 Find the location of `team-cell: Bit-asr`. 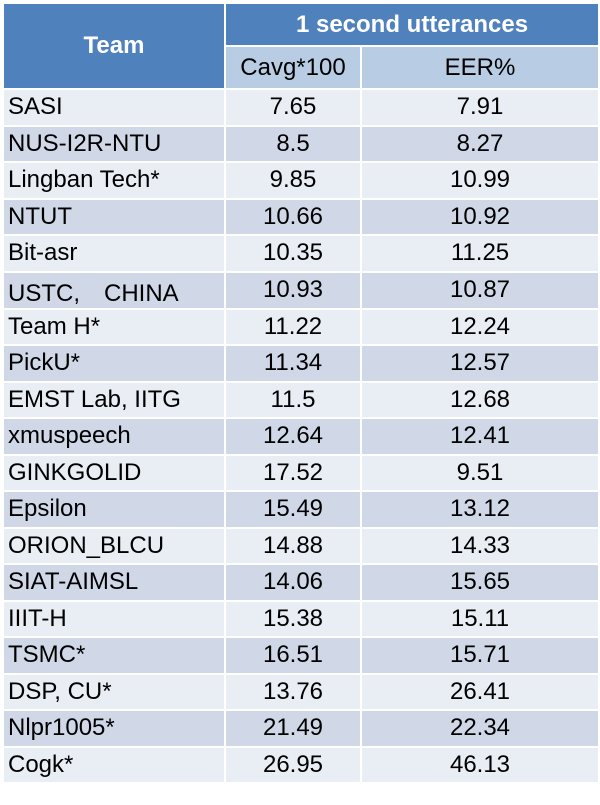

team-cell: Bit-asr is located at coordinates (114, 253).